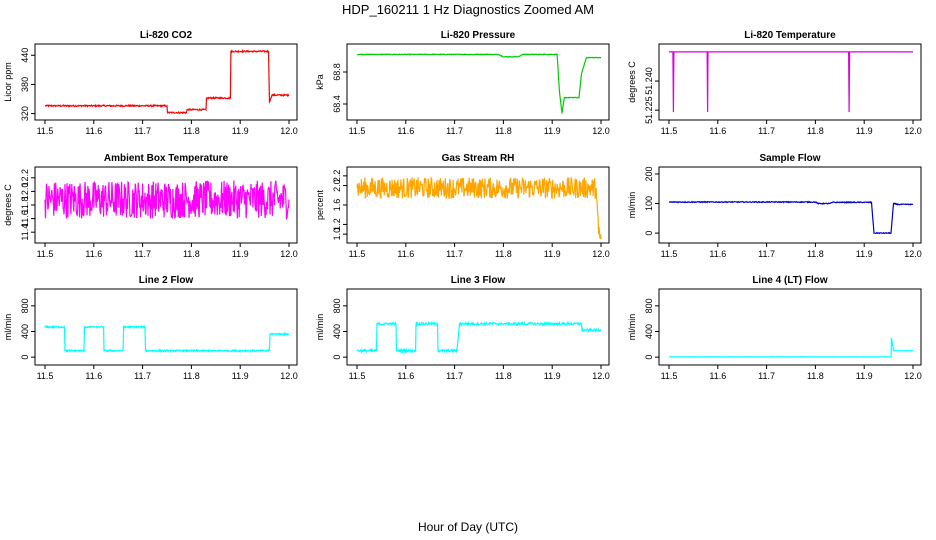  What do you see at coordinates (25, 84) in the screenshot?
I see `y-tick-label: 380` at bounding box center [25, 84].